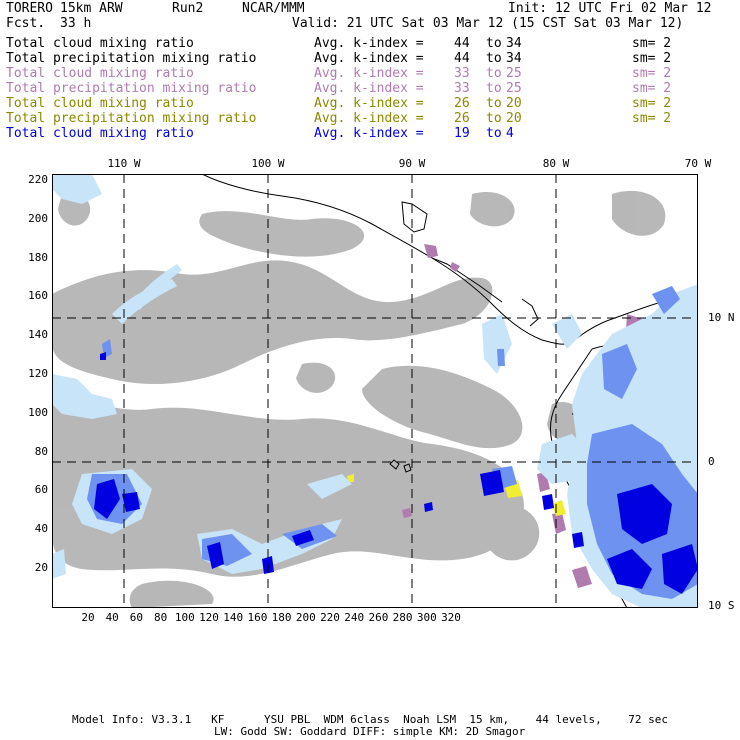  I want to click on x-tick-label: 40, so click(112, 617).